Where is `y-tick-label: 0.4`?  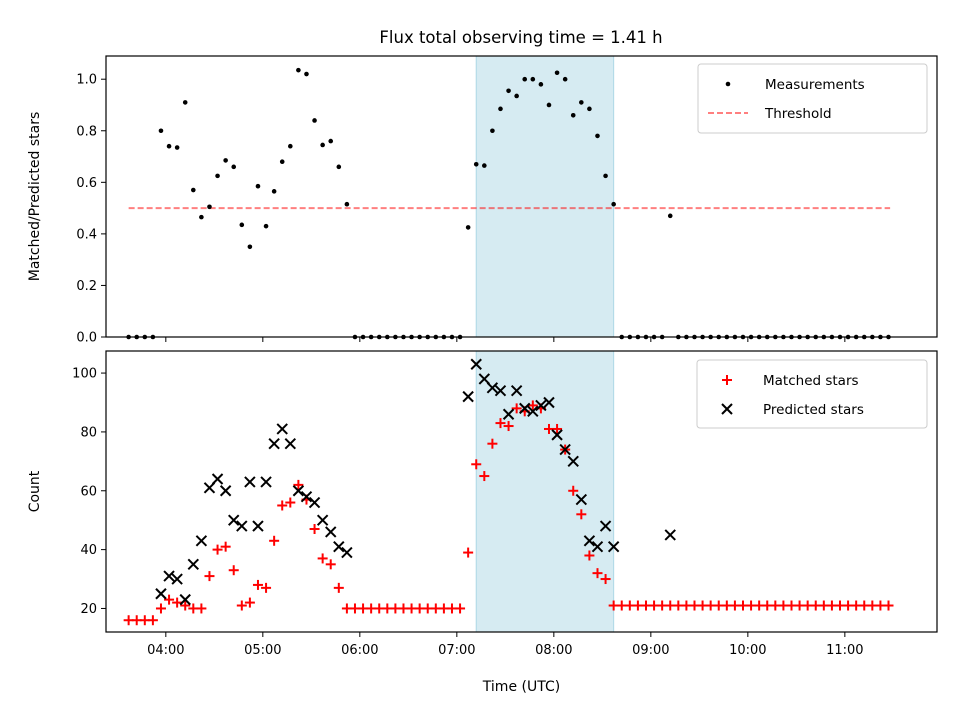 y-tick-label: 0.4 is located at coordinates (86, 234).